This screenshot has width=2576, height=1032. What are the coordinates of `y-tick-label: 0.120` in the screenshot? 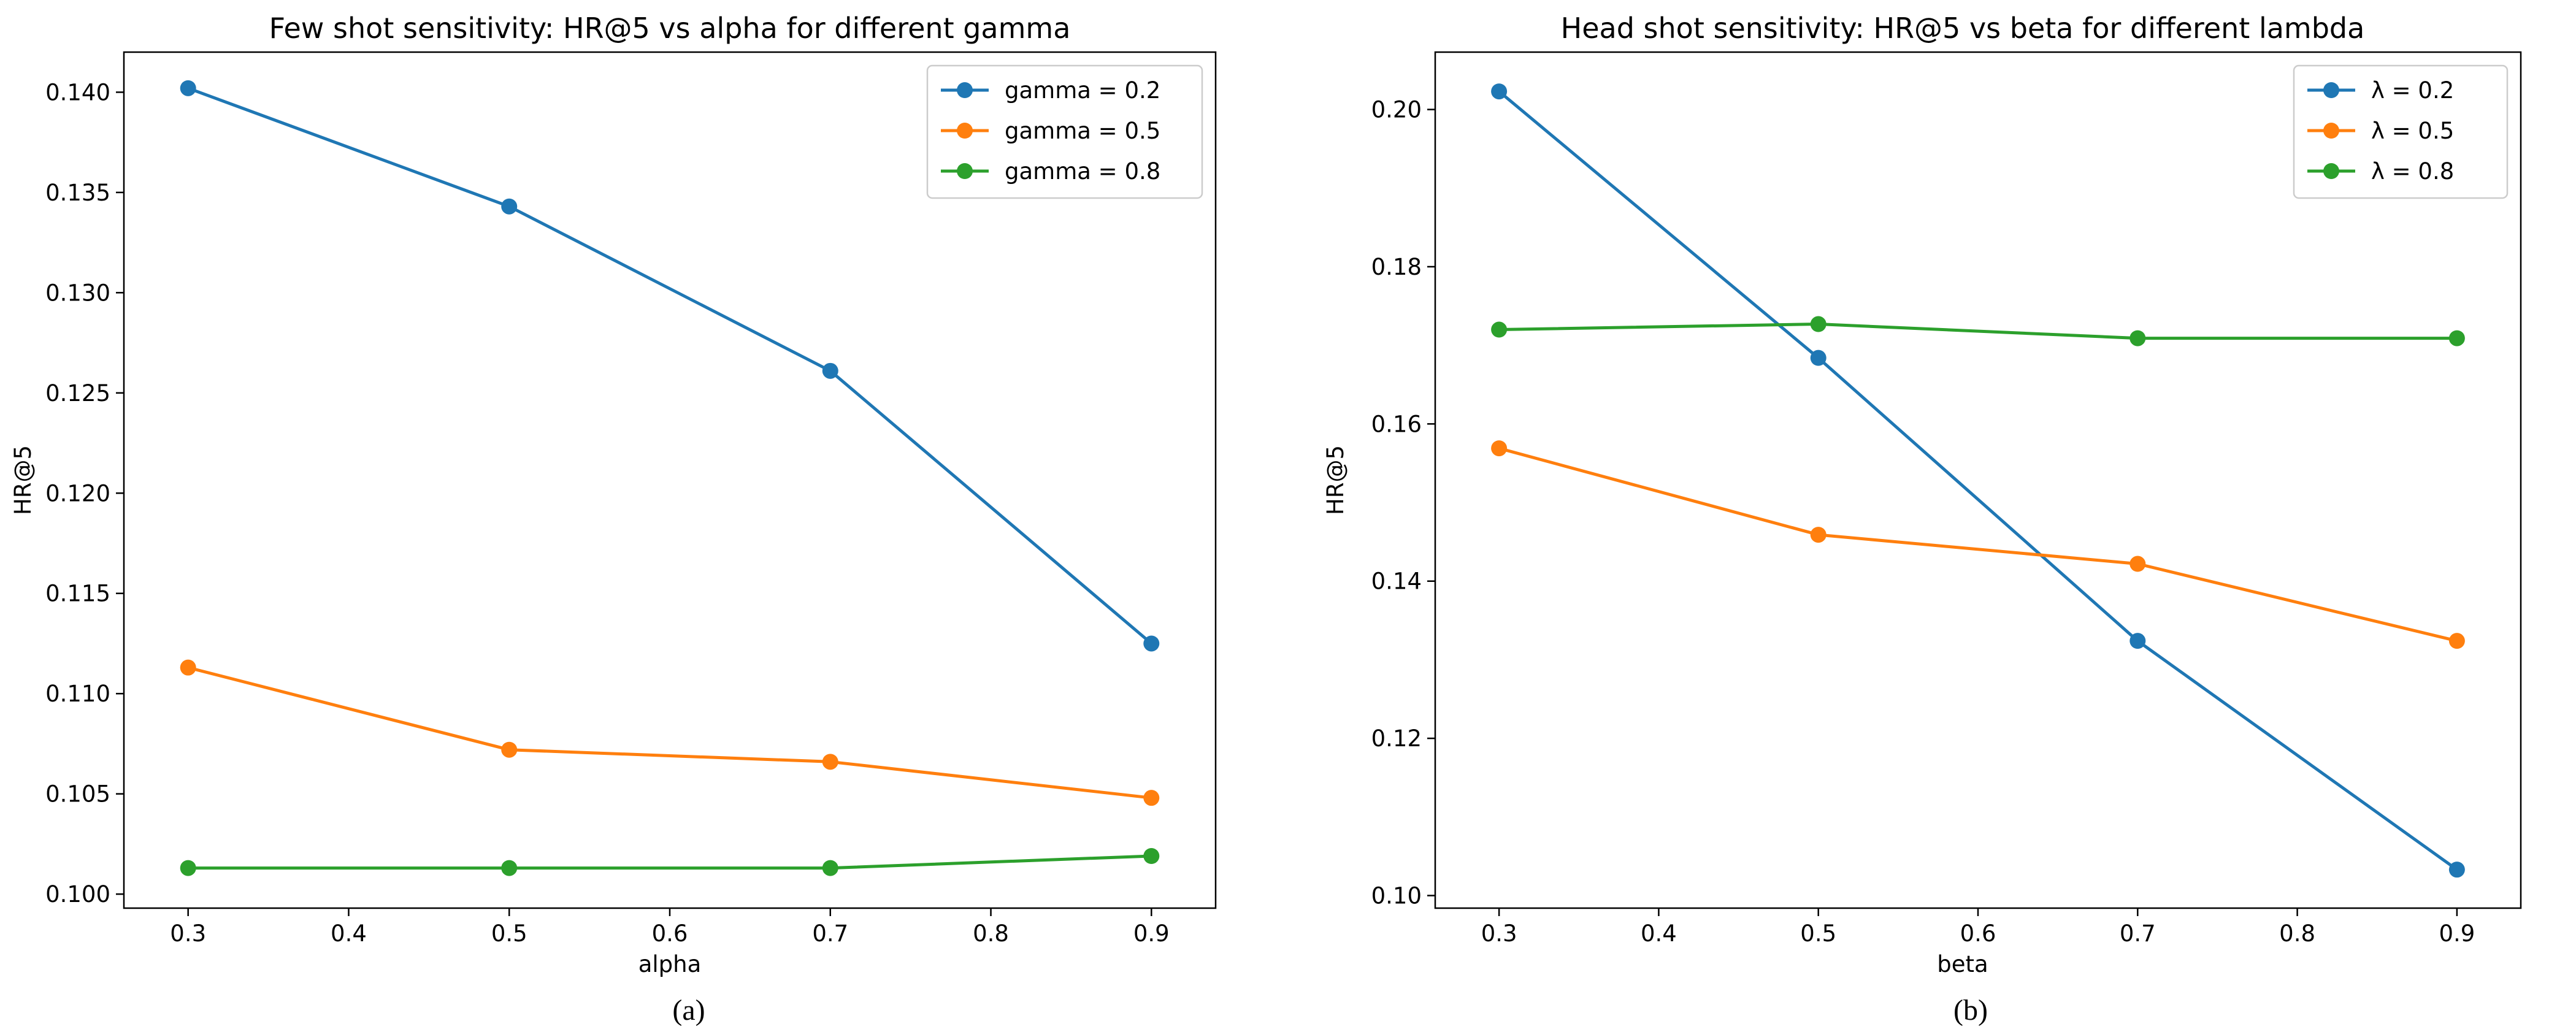 It's located at (77, 493).